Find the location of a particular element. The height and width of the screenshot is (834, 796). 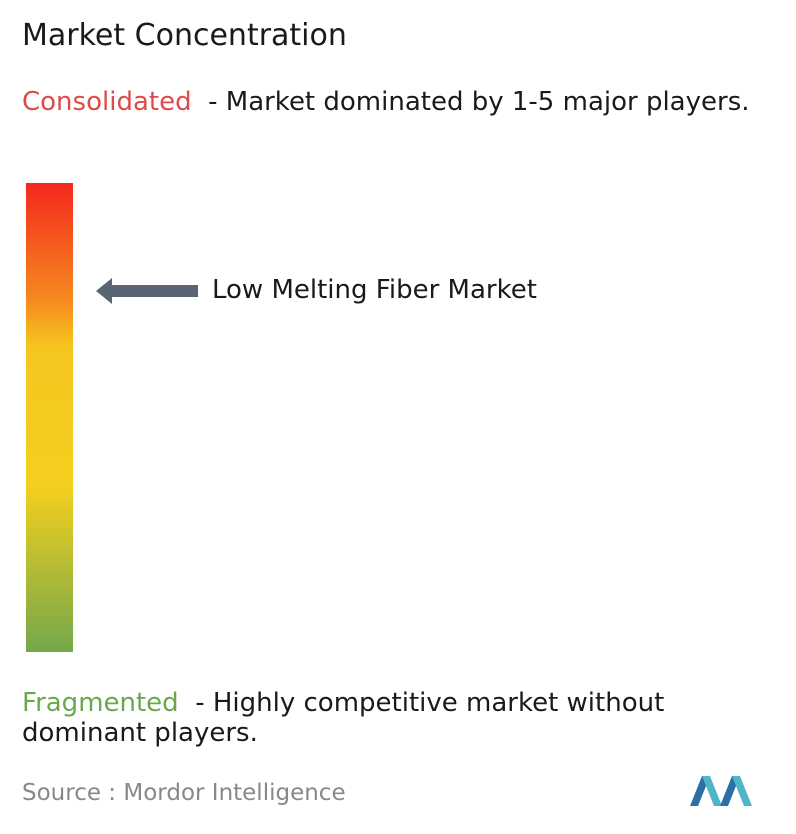

logo is located at coordinates (721, 791).